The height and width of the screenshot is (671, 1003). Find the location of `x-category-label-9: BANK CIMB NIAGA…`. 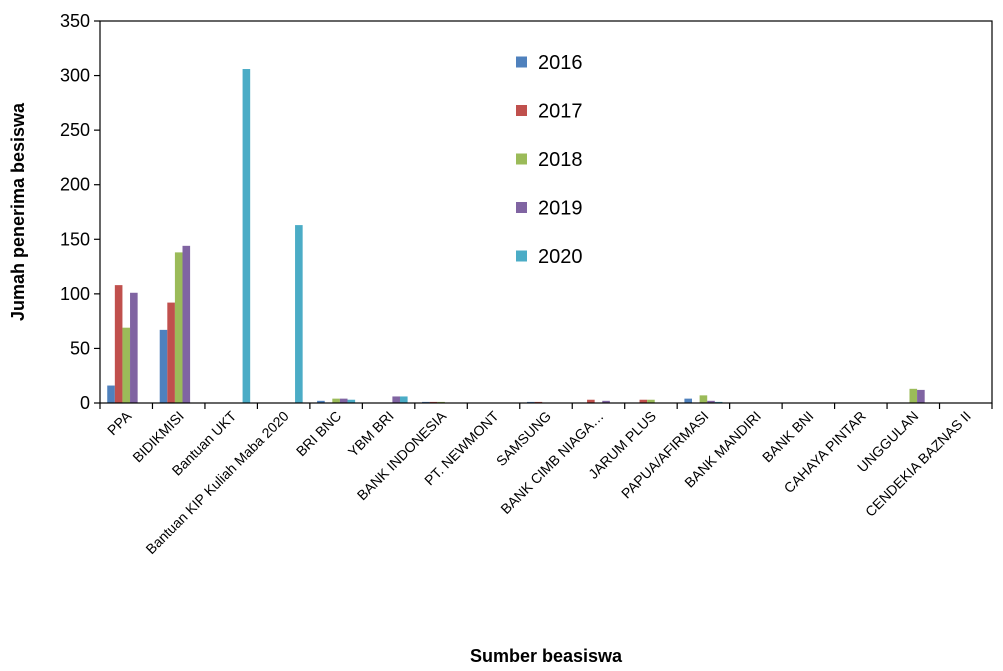

x-category-label-9: BANK CIMB NIAGA… is located at coordinates (551, 462).